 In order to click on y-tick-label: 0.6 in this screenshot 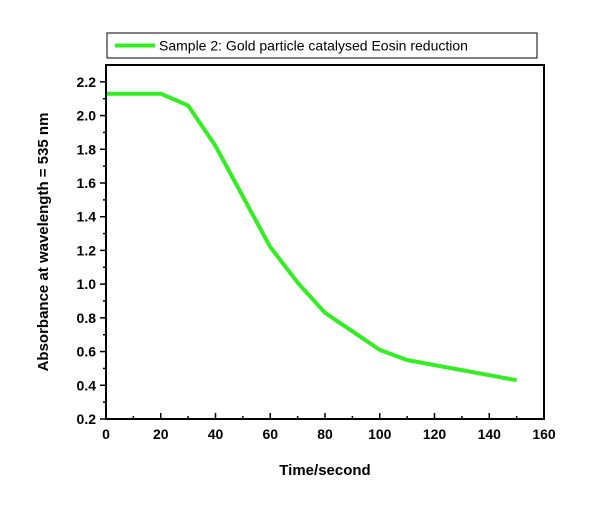, I will do `click(87, 352)`.